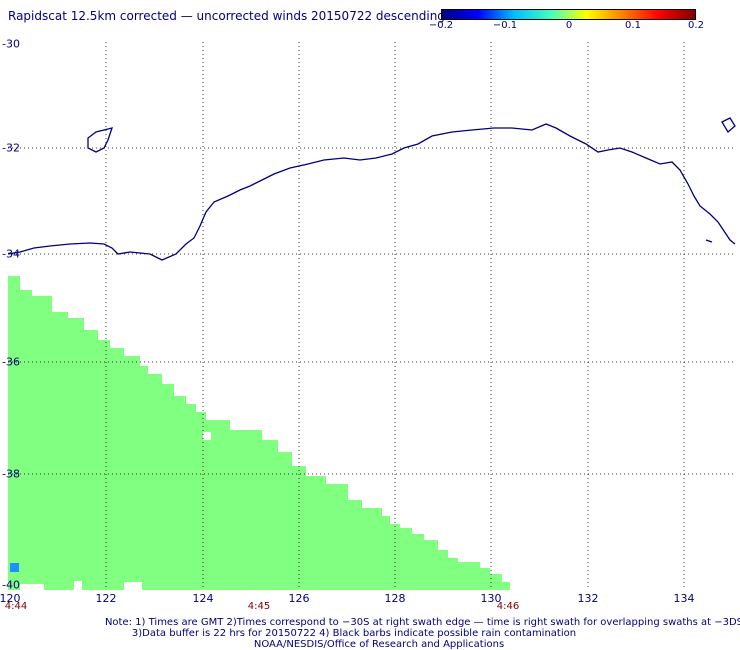  Describe the element at coordinates (14, 567) in the screenshot. I see `wind-spot` at that location.